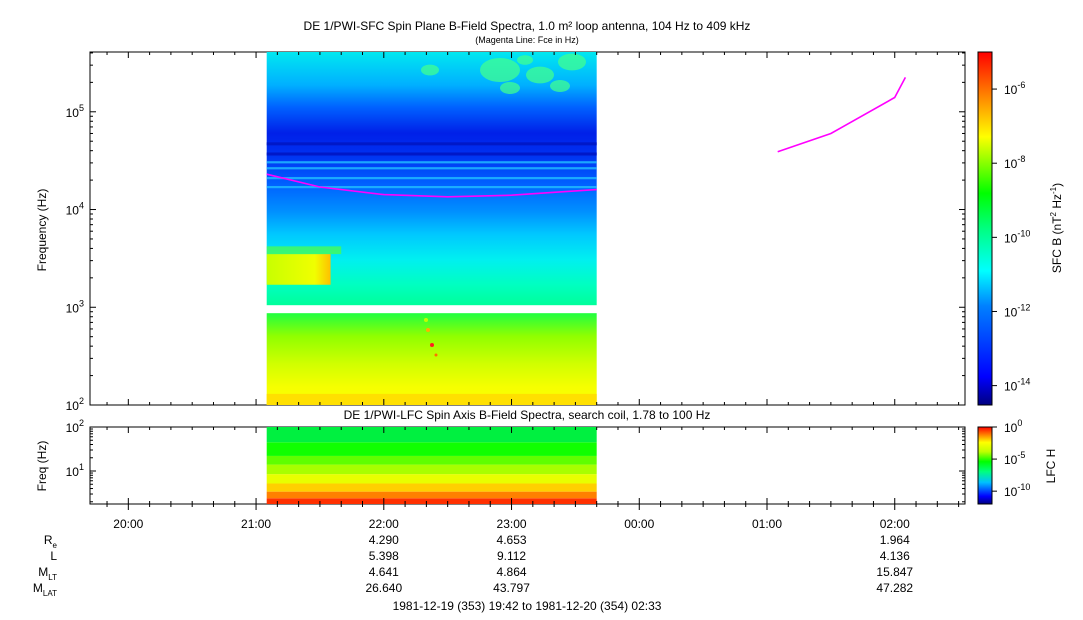  I want to click on ephemeris-value: 4.653, so click(512, 540).